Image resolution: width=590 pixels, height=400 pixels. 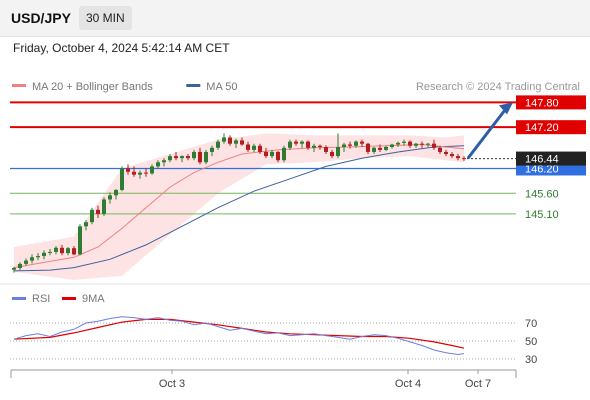 I want to click on rsi-line, so click(x=239, y=336).